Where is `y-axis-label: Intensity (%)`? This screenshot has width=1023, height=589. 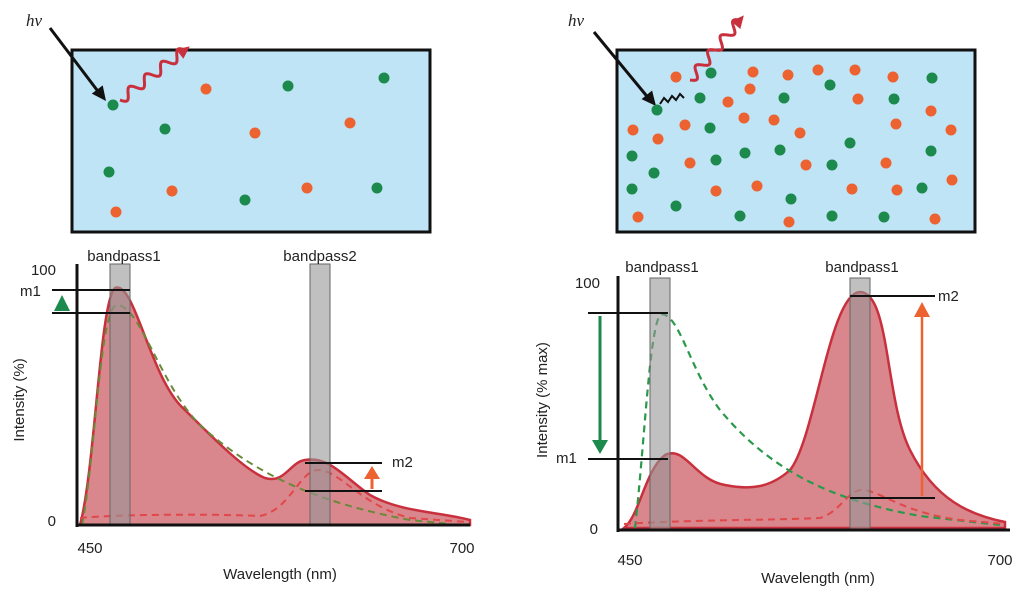 y-axis-label: Intensity (%) is located at coordinates (19, 399).